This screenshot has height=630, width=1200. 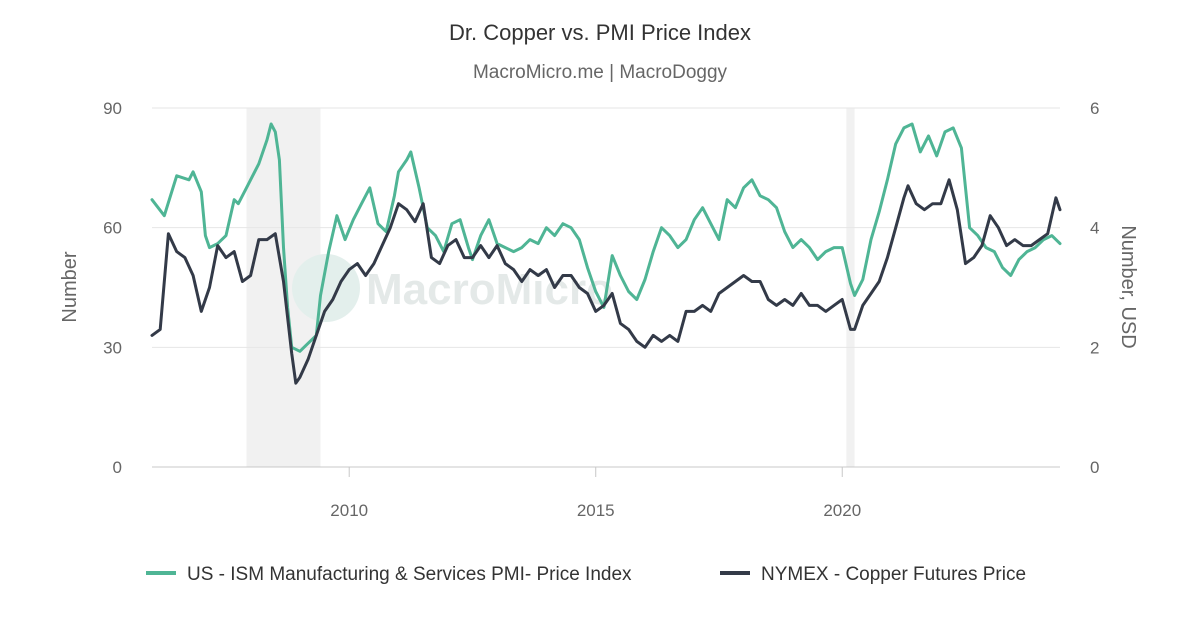 What do you see at coordinates (842, 510) in the screenshot?
I see `x-tick-2020: 2020` at bounding box center [842, 510].